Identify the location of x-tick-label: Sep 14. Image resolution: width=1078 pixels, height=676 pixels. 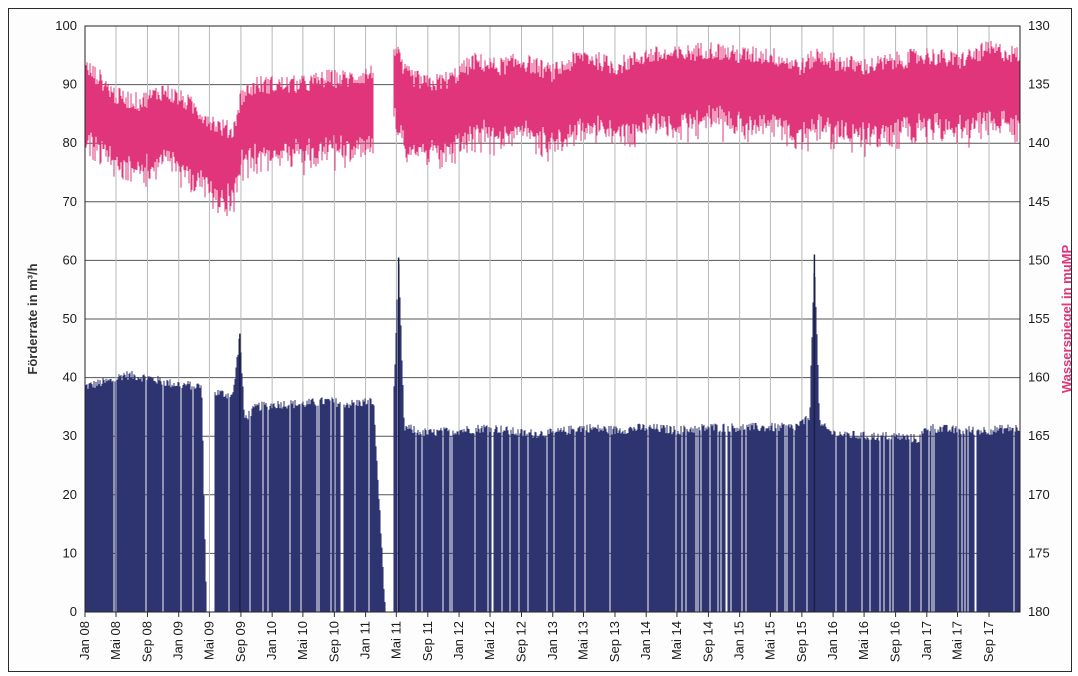
(707, 641).